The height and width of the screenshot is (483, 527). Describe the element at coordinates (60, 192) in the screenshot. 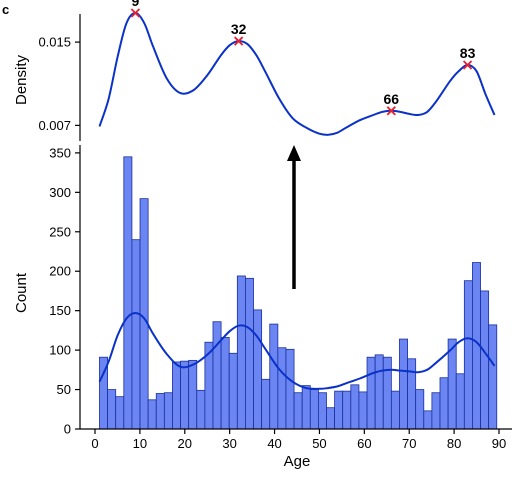

I see `histogram-y-tick-label: 300` at that location.